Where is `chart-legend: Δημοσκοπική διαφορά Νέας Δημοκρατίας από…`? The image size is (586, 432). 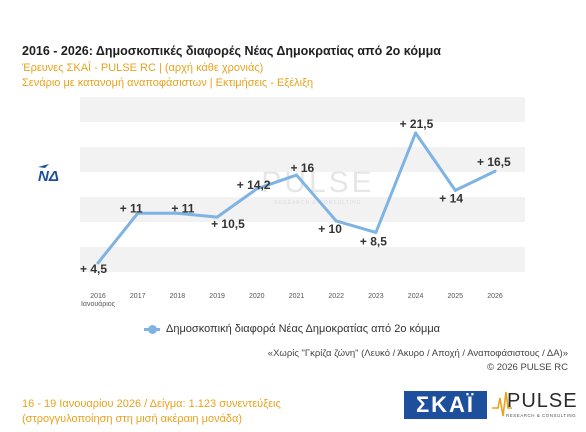
chart-legend: Δημοσκοπική διαφορά Νέας Δημοκρατίας από… is located at coordinates (292, 329).